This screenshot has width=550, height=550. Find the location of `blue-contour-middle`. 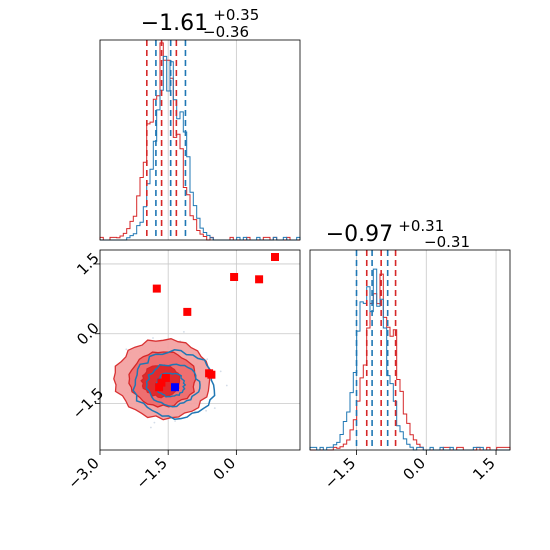

blue-contour-middle is located at coordinates (173, 385).